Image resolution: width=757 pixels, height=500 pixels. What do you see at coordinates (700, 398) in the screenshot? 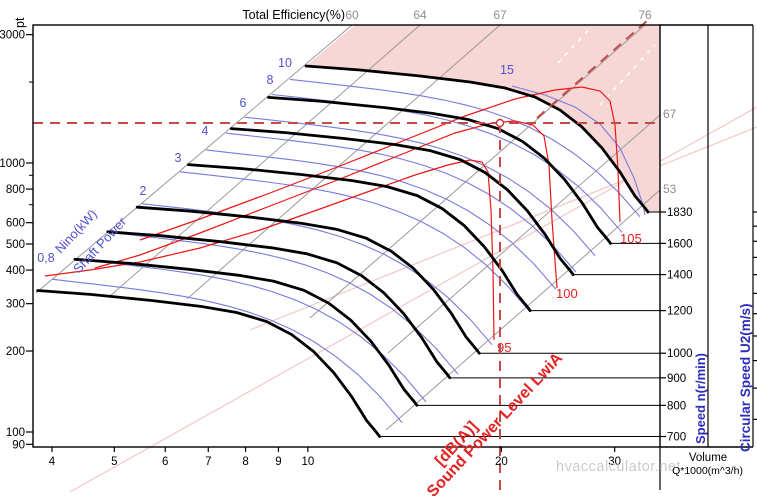
I see `speed-axis-title: Speed n(r/min)` at bounding box center [700, 398].